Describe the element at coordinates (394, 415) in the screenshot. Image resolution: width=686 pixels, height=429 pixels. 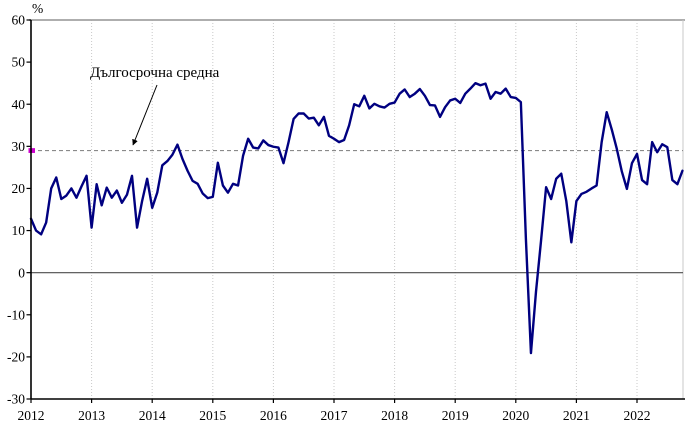
I see `x-tick-label: 2018` at that location.